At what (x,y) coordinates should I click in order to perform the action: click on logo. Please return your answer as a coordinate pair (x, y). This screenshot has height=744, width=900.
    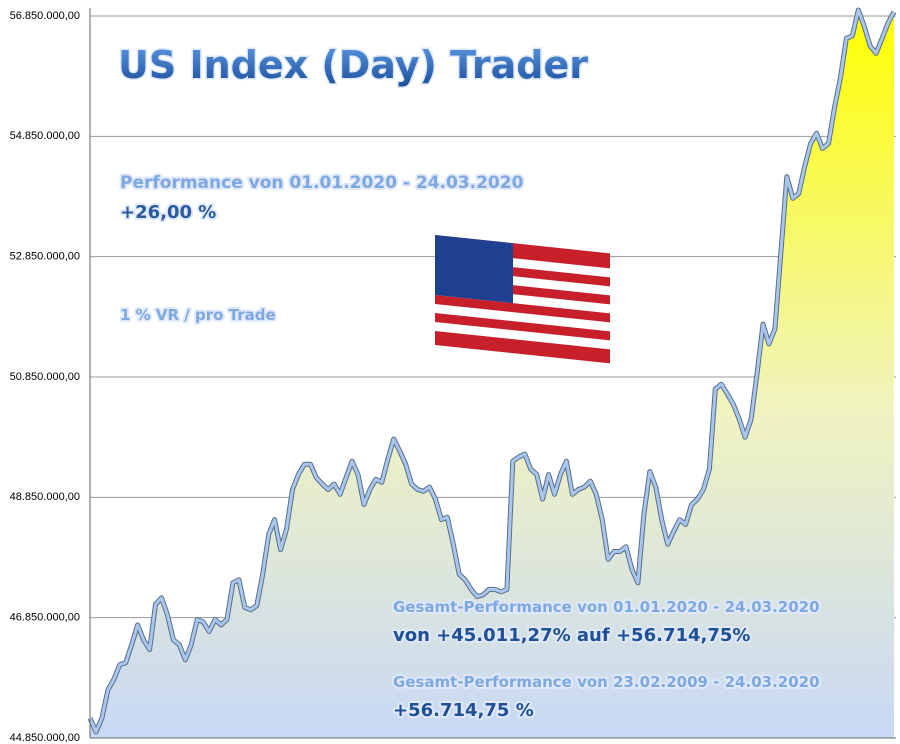
    Looking at the image, I should click on (522, 299).